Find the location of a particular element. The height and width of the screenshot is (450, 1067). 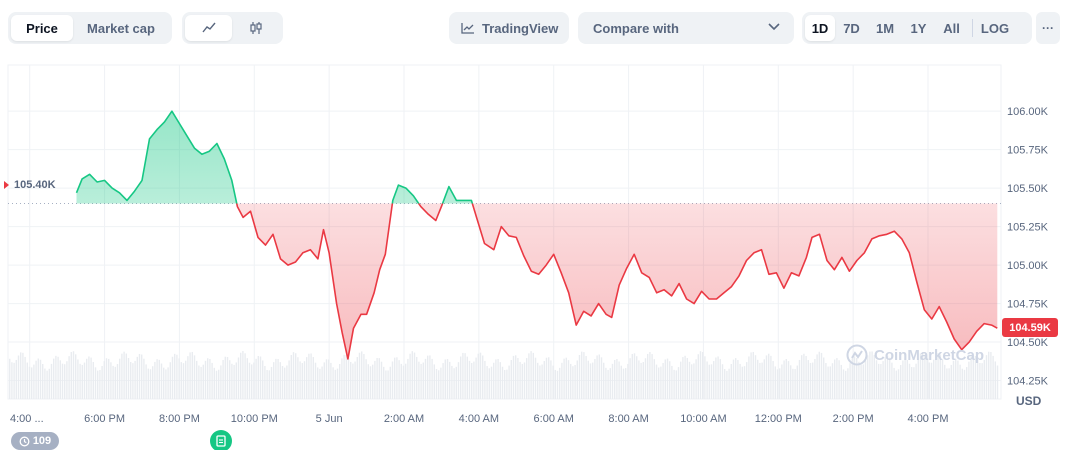

market-cap-tab: Market cap is located at coordinates (121, 28).